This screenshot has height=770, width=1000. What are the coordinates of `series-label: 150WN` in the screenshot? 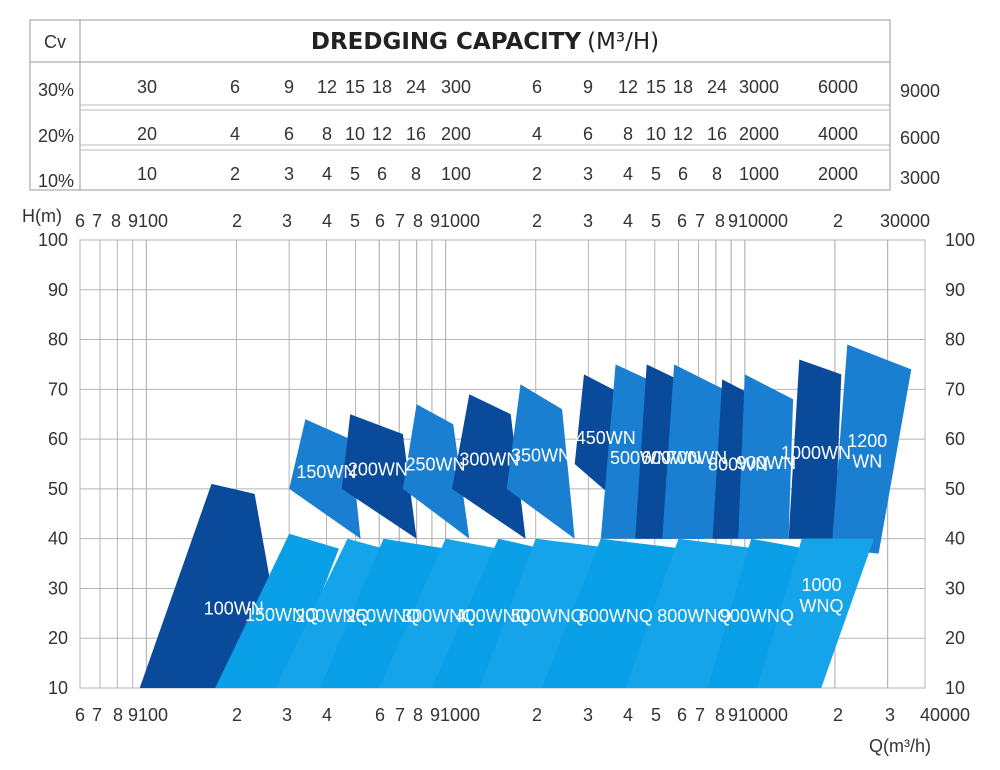 It's located at (326, 472).